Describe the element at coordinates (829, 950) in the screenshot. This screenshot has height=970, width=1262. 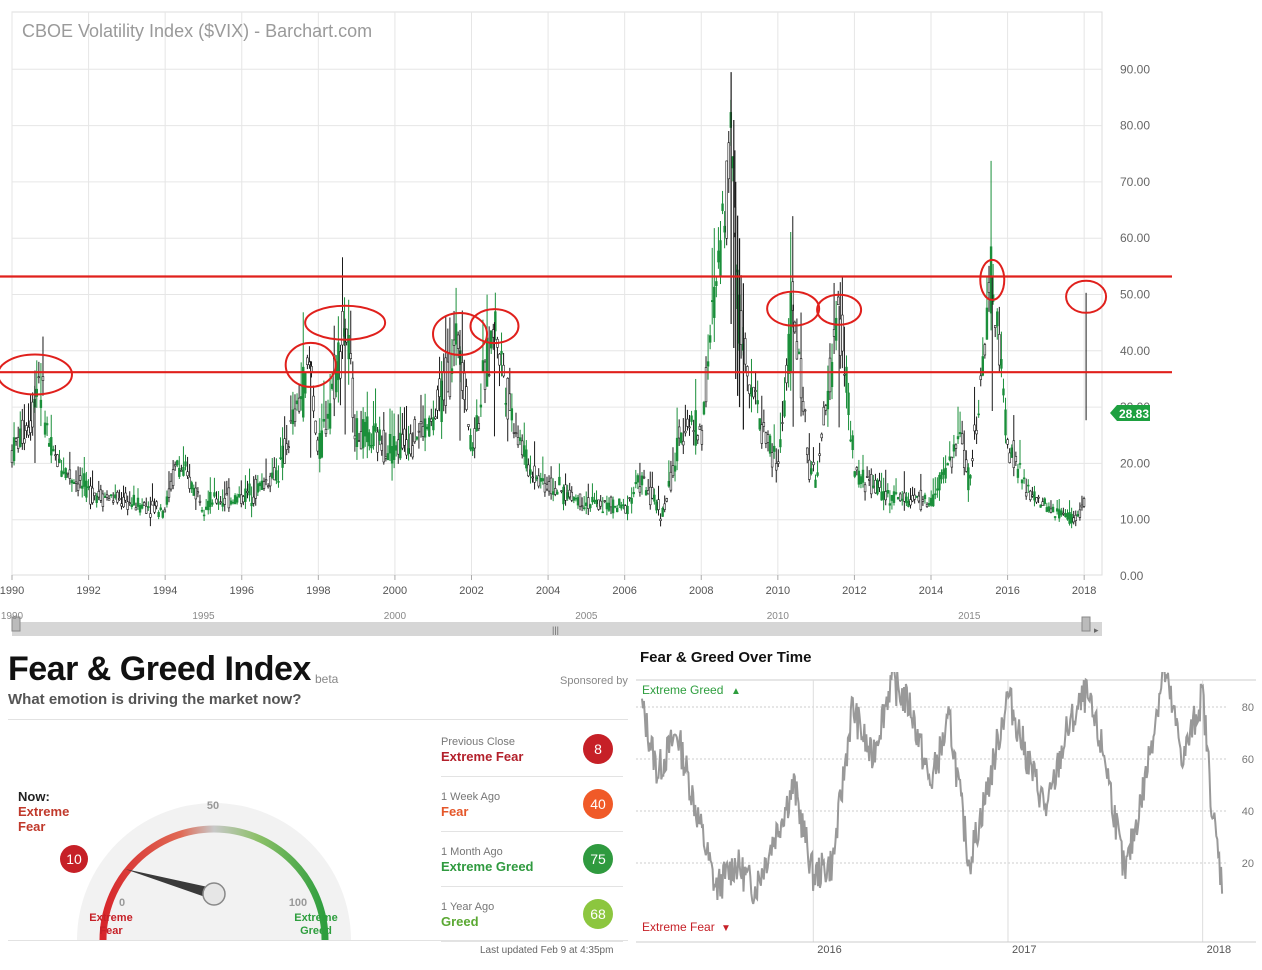
I see `x-tick-label: 2016` at that location.